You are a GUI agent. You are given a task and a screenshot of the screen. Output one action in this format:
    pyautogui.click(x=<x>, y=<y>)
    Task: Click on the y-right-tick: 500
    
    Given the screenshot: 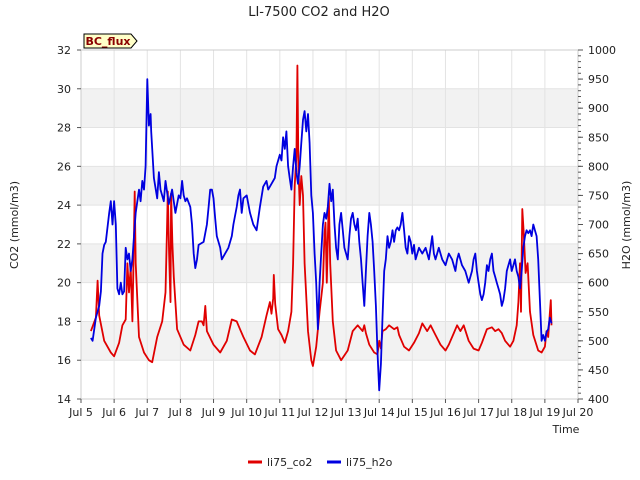 What is the action you would take?
    pyautogui.click(x=593, y=341)
    